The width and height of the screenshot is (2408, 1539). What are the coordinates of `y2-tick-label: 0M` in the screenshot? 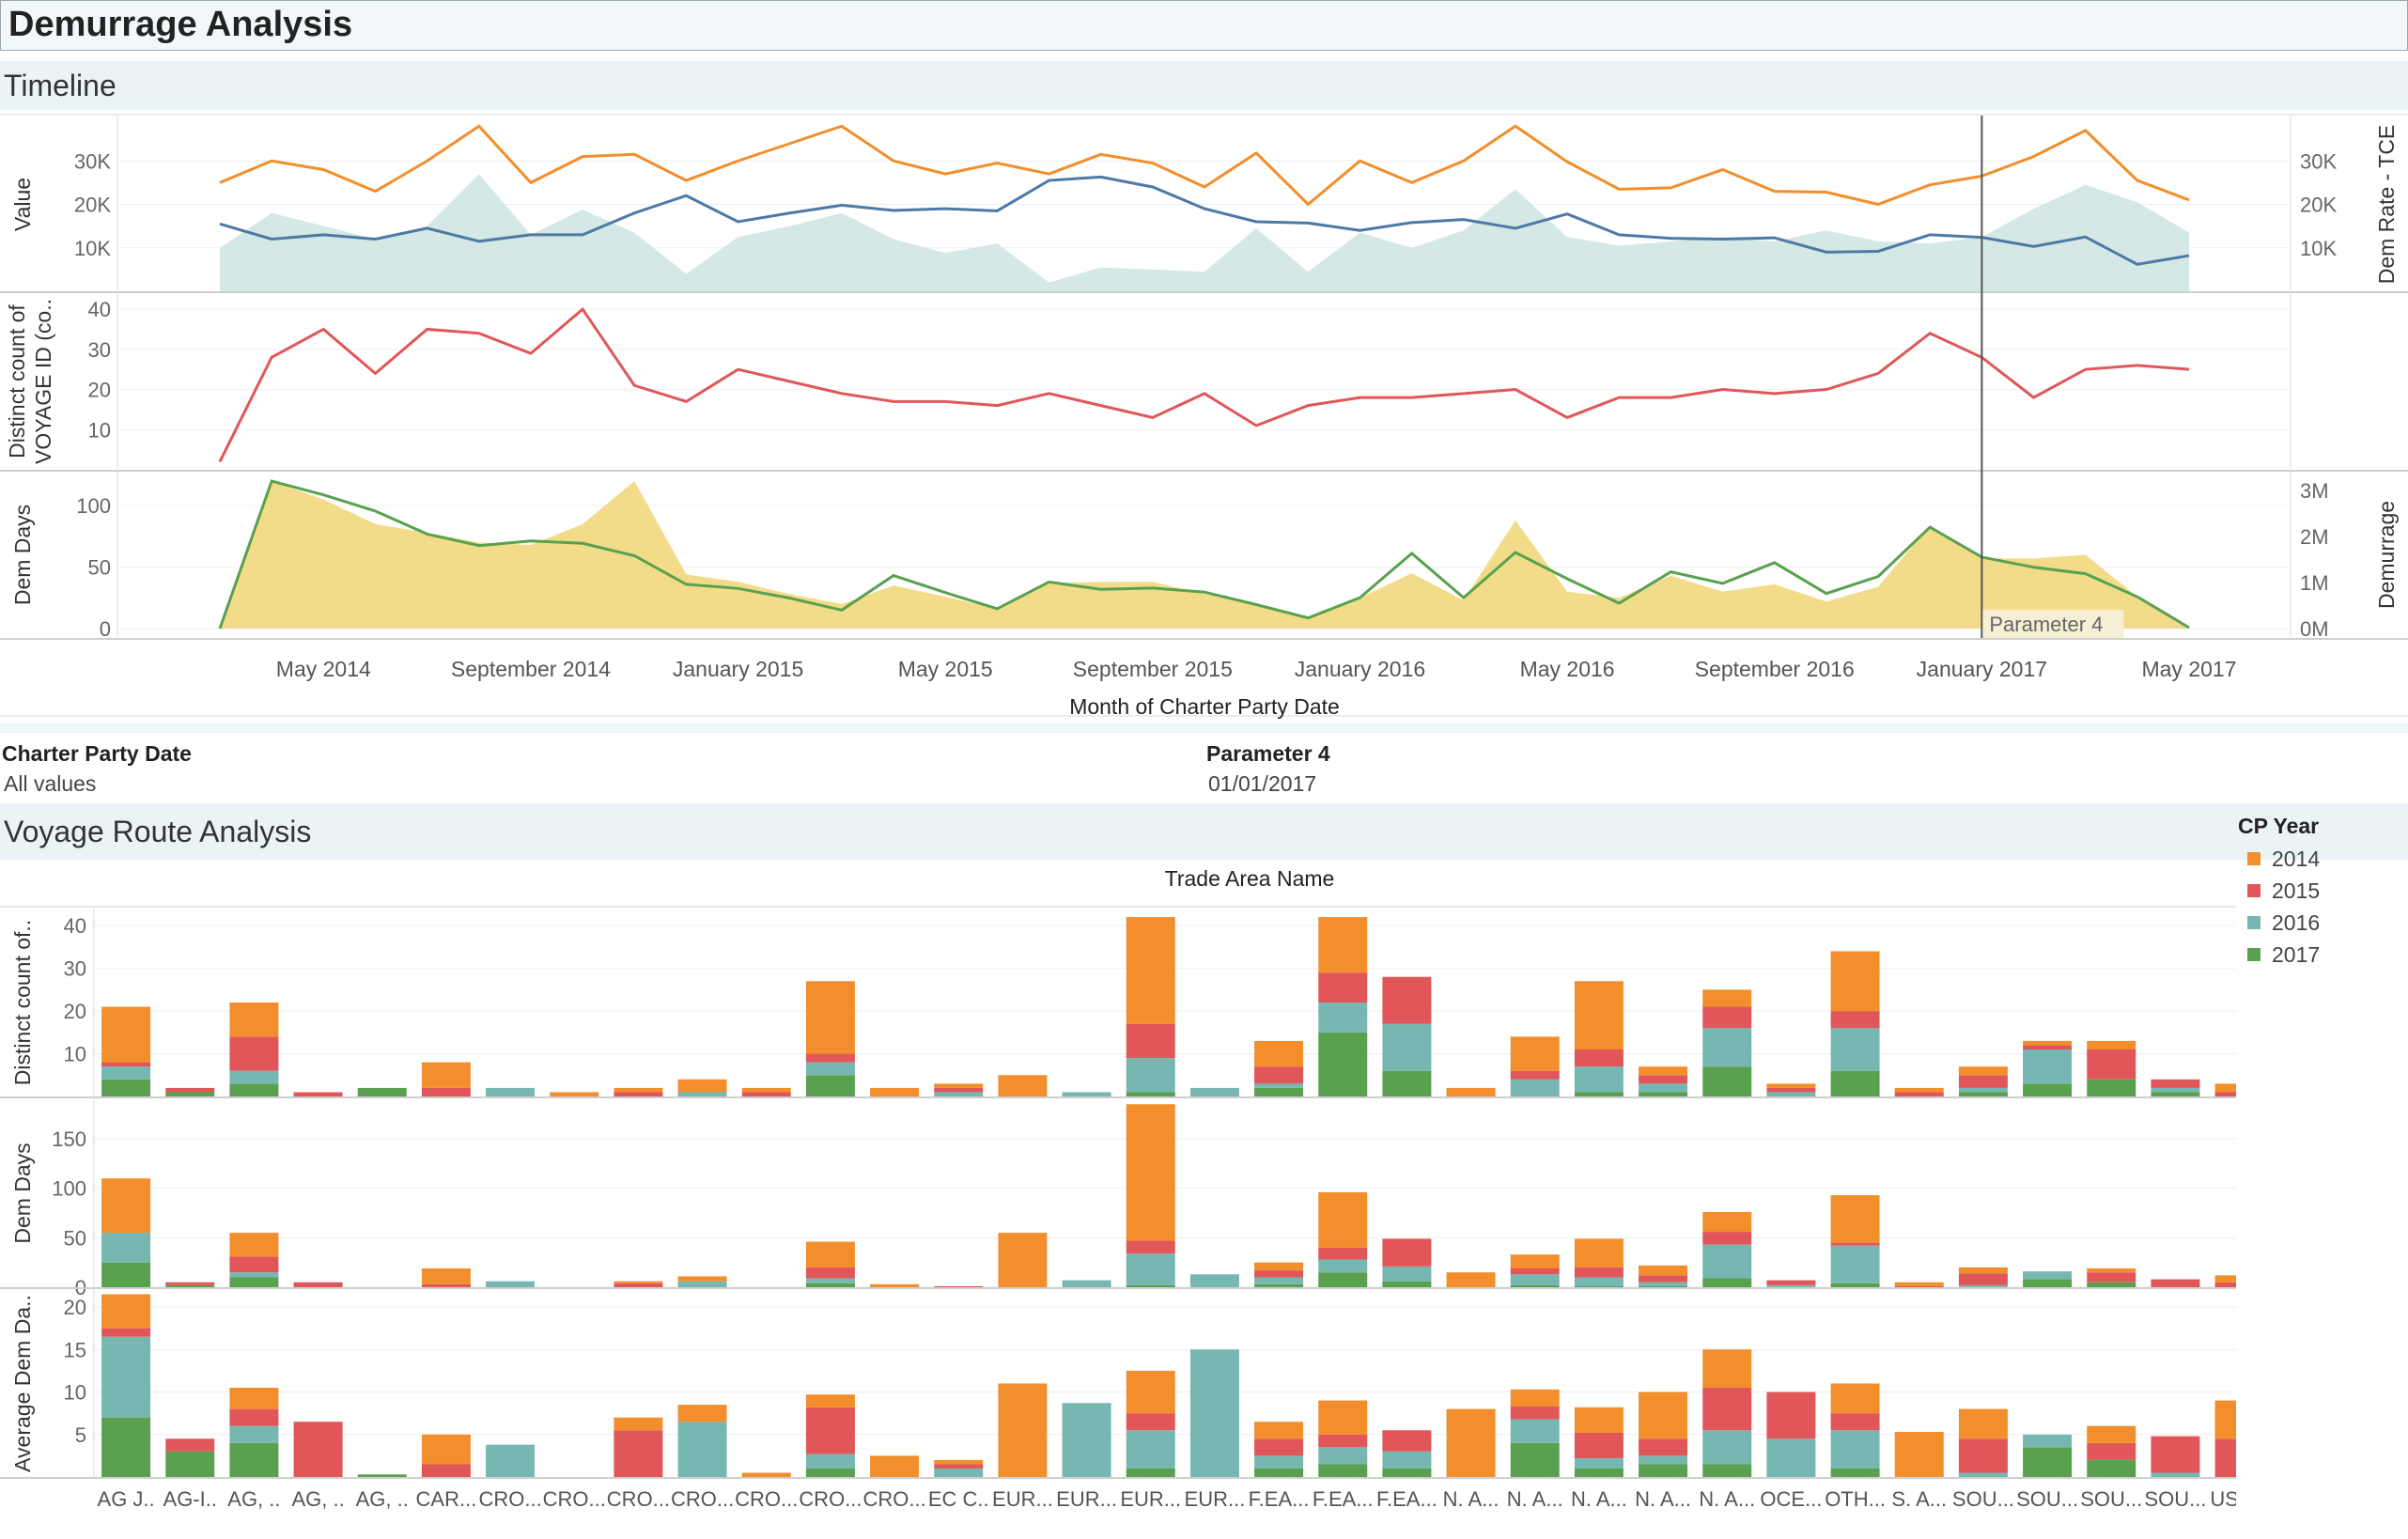 It's located at (2314, 629).